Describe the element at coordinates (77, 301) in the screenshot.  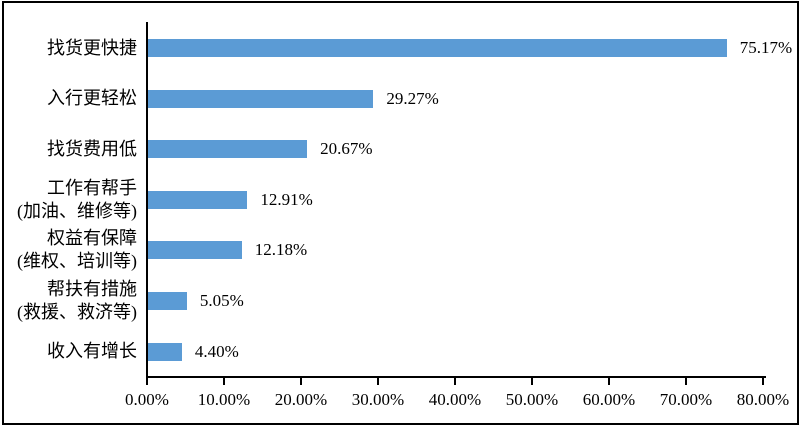
I see `category-label: 帮扶有措施 (救援、救济等)` at that location.